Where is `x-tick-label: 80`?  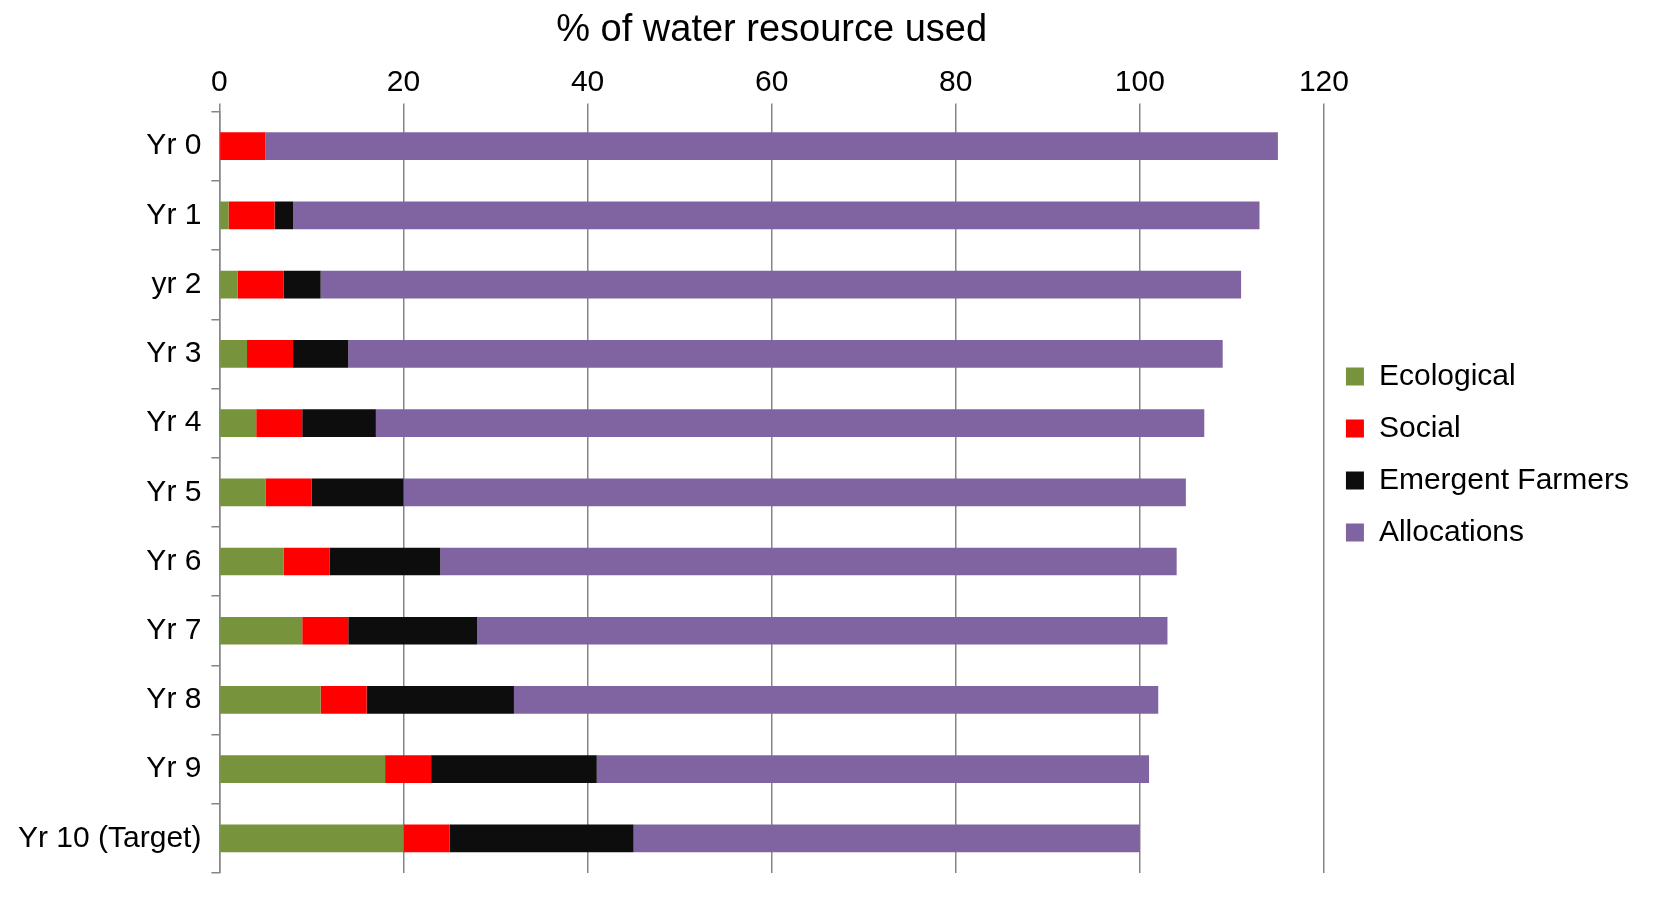
x-tick-label: 80 is located at coordinates (956, 80).